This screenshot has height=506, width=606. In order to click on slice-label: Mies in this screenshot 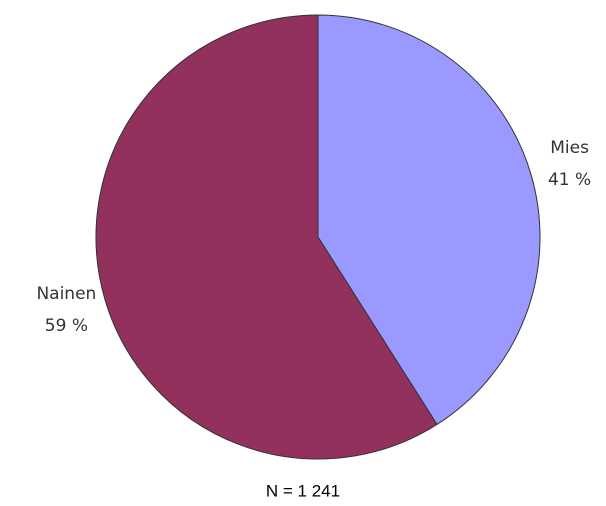, I will do `click(569, 148)`.